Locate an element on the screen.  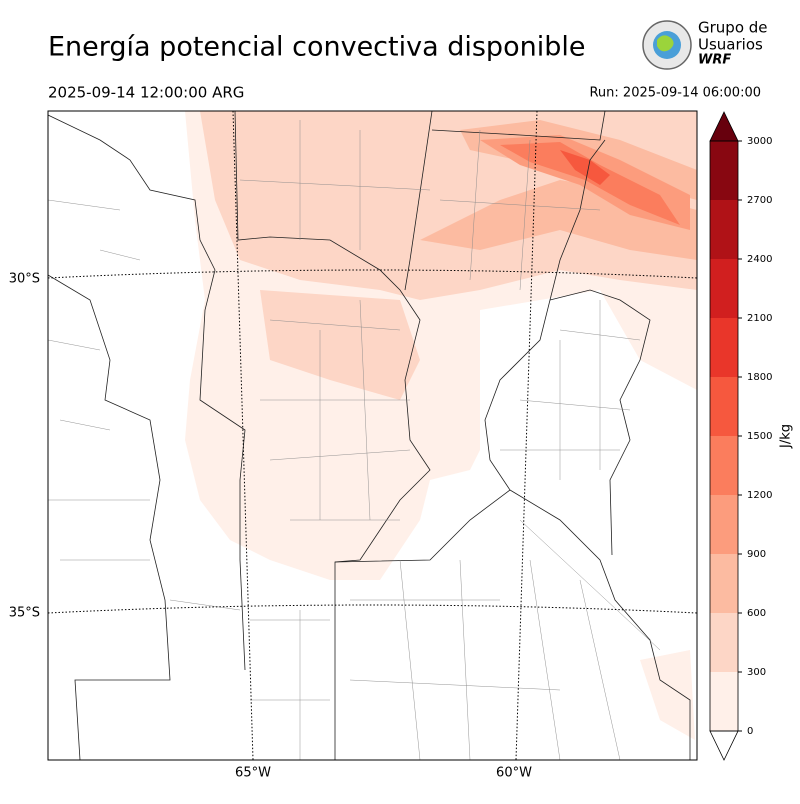
lon-label: 65°W is located at coordinates (253, 773).